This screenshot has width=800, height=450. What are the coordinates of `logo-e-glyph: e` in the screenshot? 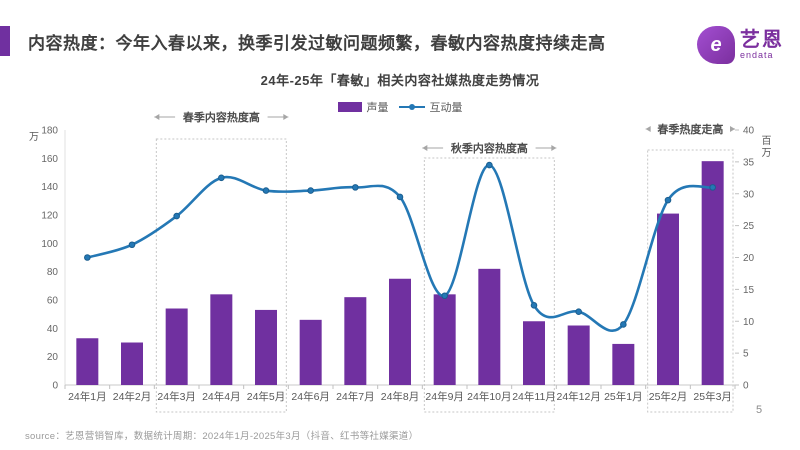 It's located at (716, 45).